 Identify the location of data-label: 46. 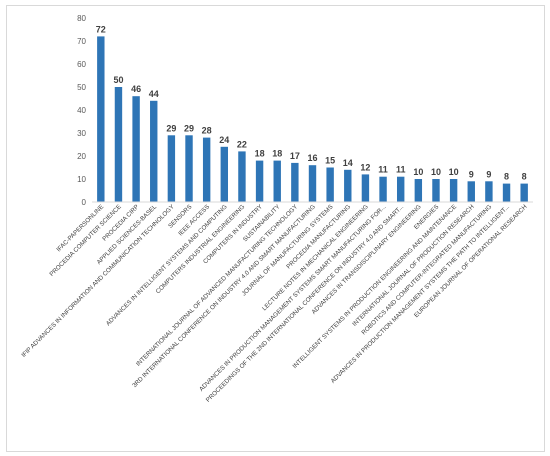
(136, 89).